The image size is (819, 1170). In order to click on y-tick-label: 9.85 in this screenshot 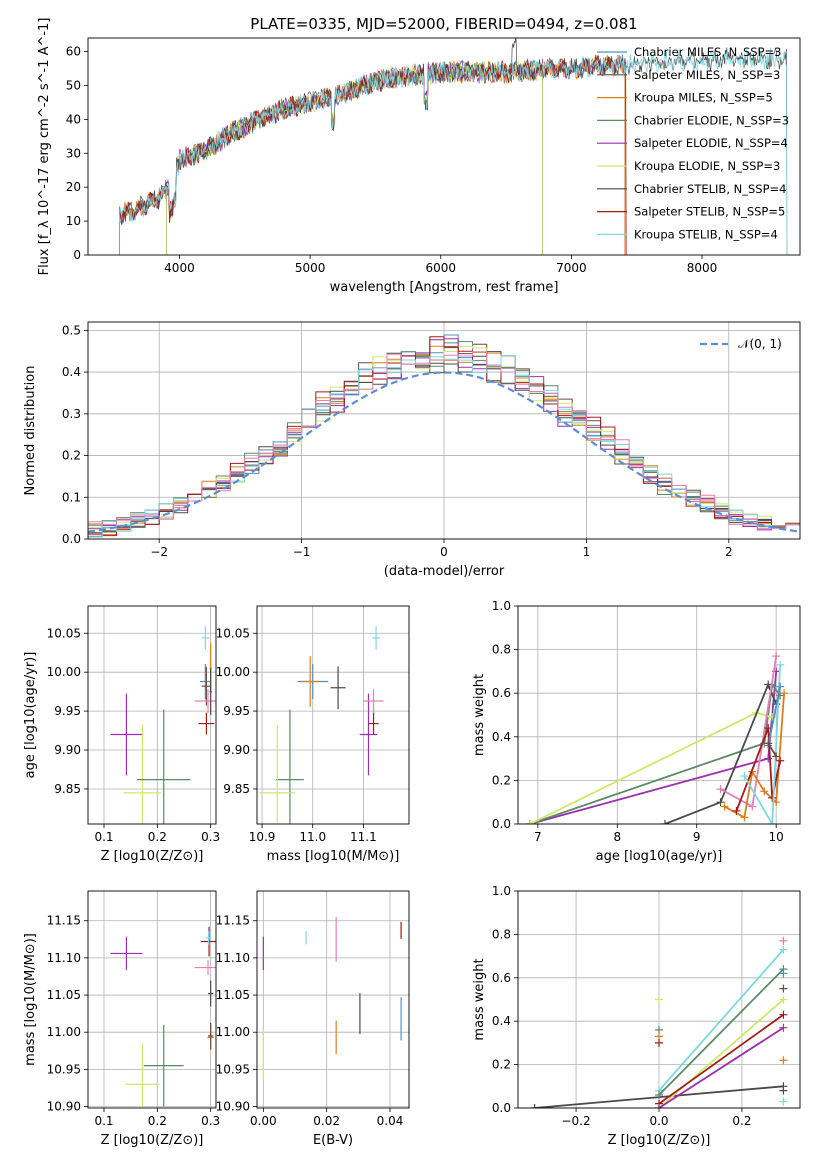, I will do `click(67, 789)`.